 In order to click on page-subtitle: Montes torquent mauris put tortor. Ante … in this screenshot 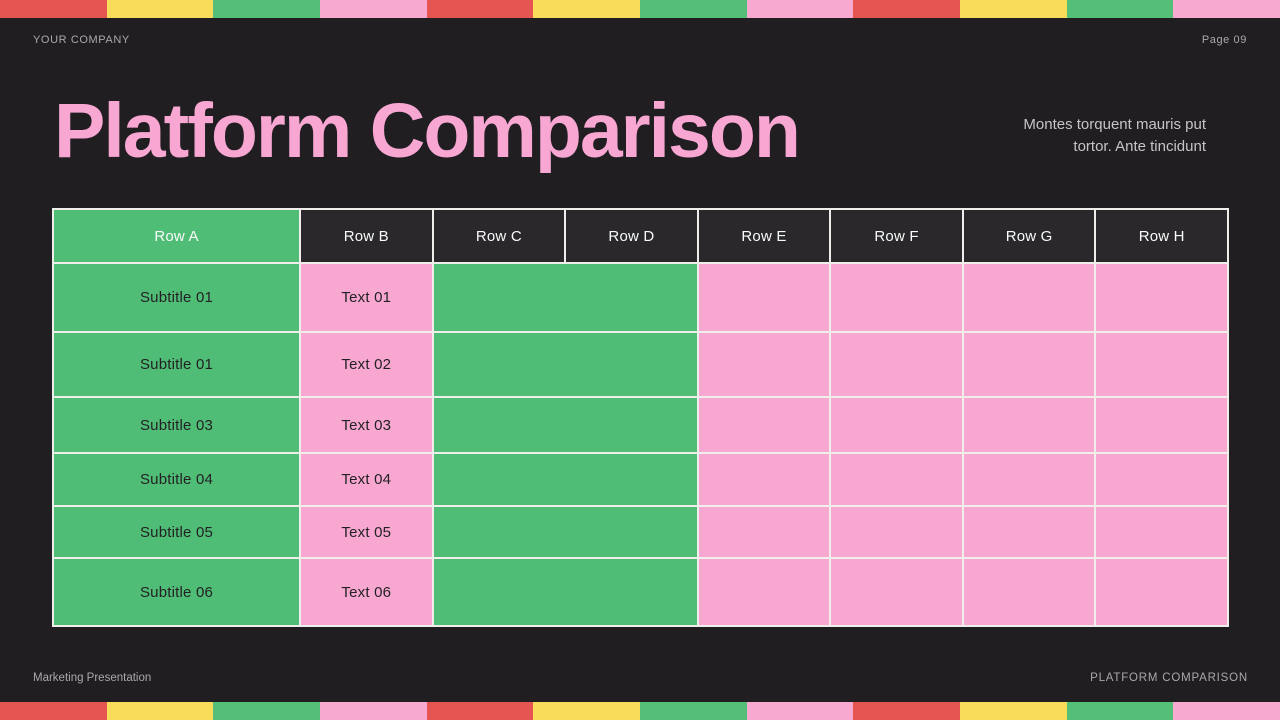, I will do `click(1114, 136)`.